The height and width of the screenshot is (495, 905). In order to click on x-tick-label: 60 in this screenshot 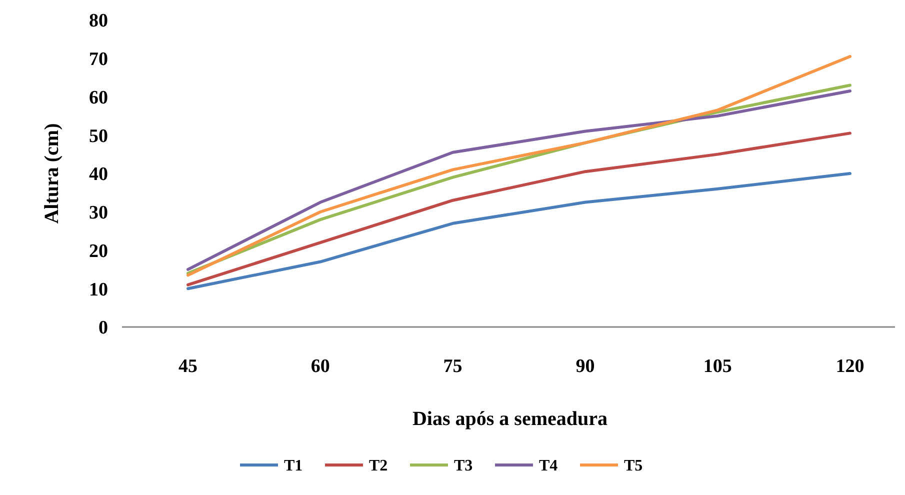, I will do `click(320, 366)`.